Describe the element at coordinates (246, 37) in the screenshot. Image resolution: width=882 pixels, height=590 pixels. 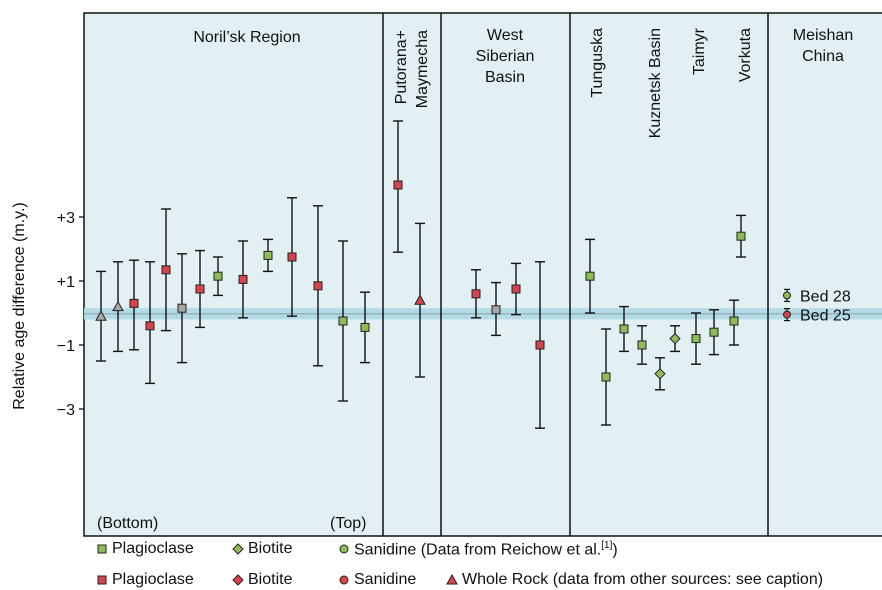
I see `section-label: Noril’sk Region` at that location.